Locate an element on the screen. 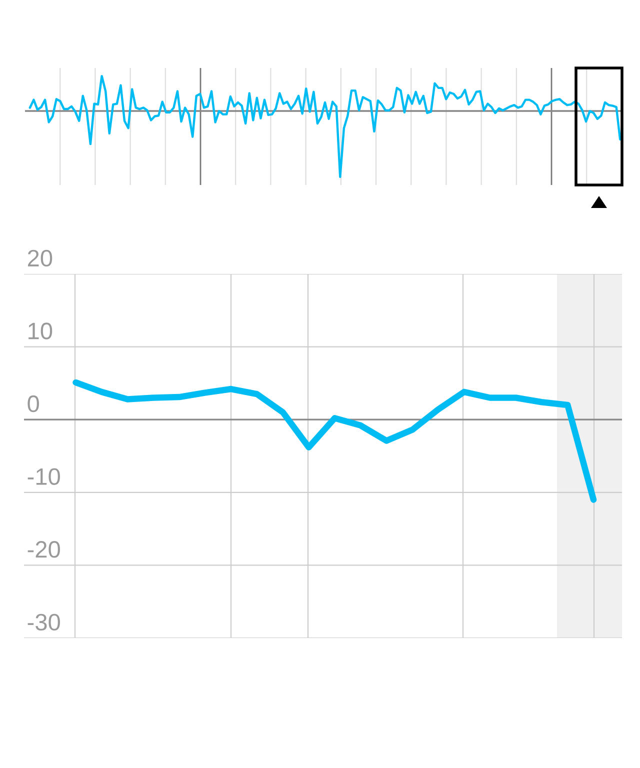 The image size is (640, 768). y-tick-label: 10 is located at coordinates (40, 331).